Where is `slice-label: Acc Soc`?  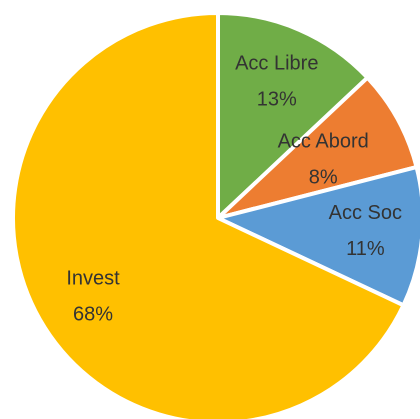
slice-label: Acc Soc is located at coordinates (365, 213).